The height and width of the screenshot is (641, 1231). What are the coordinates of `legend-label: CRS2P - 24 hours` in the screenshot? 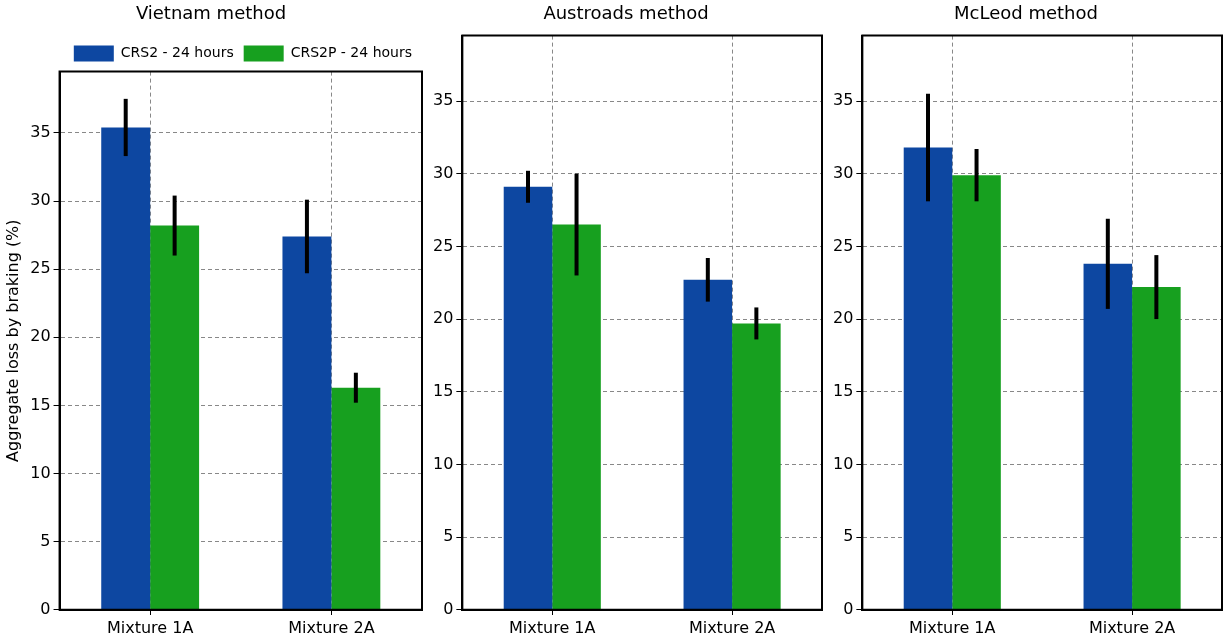 It's located at (351, 52).